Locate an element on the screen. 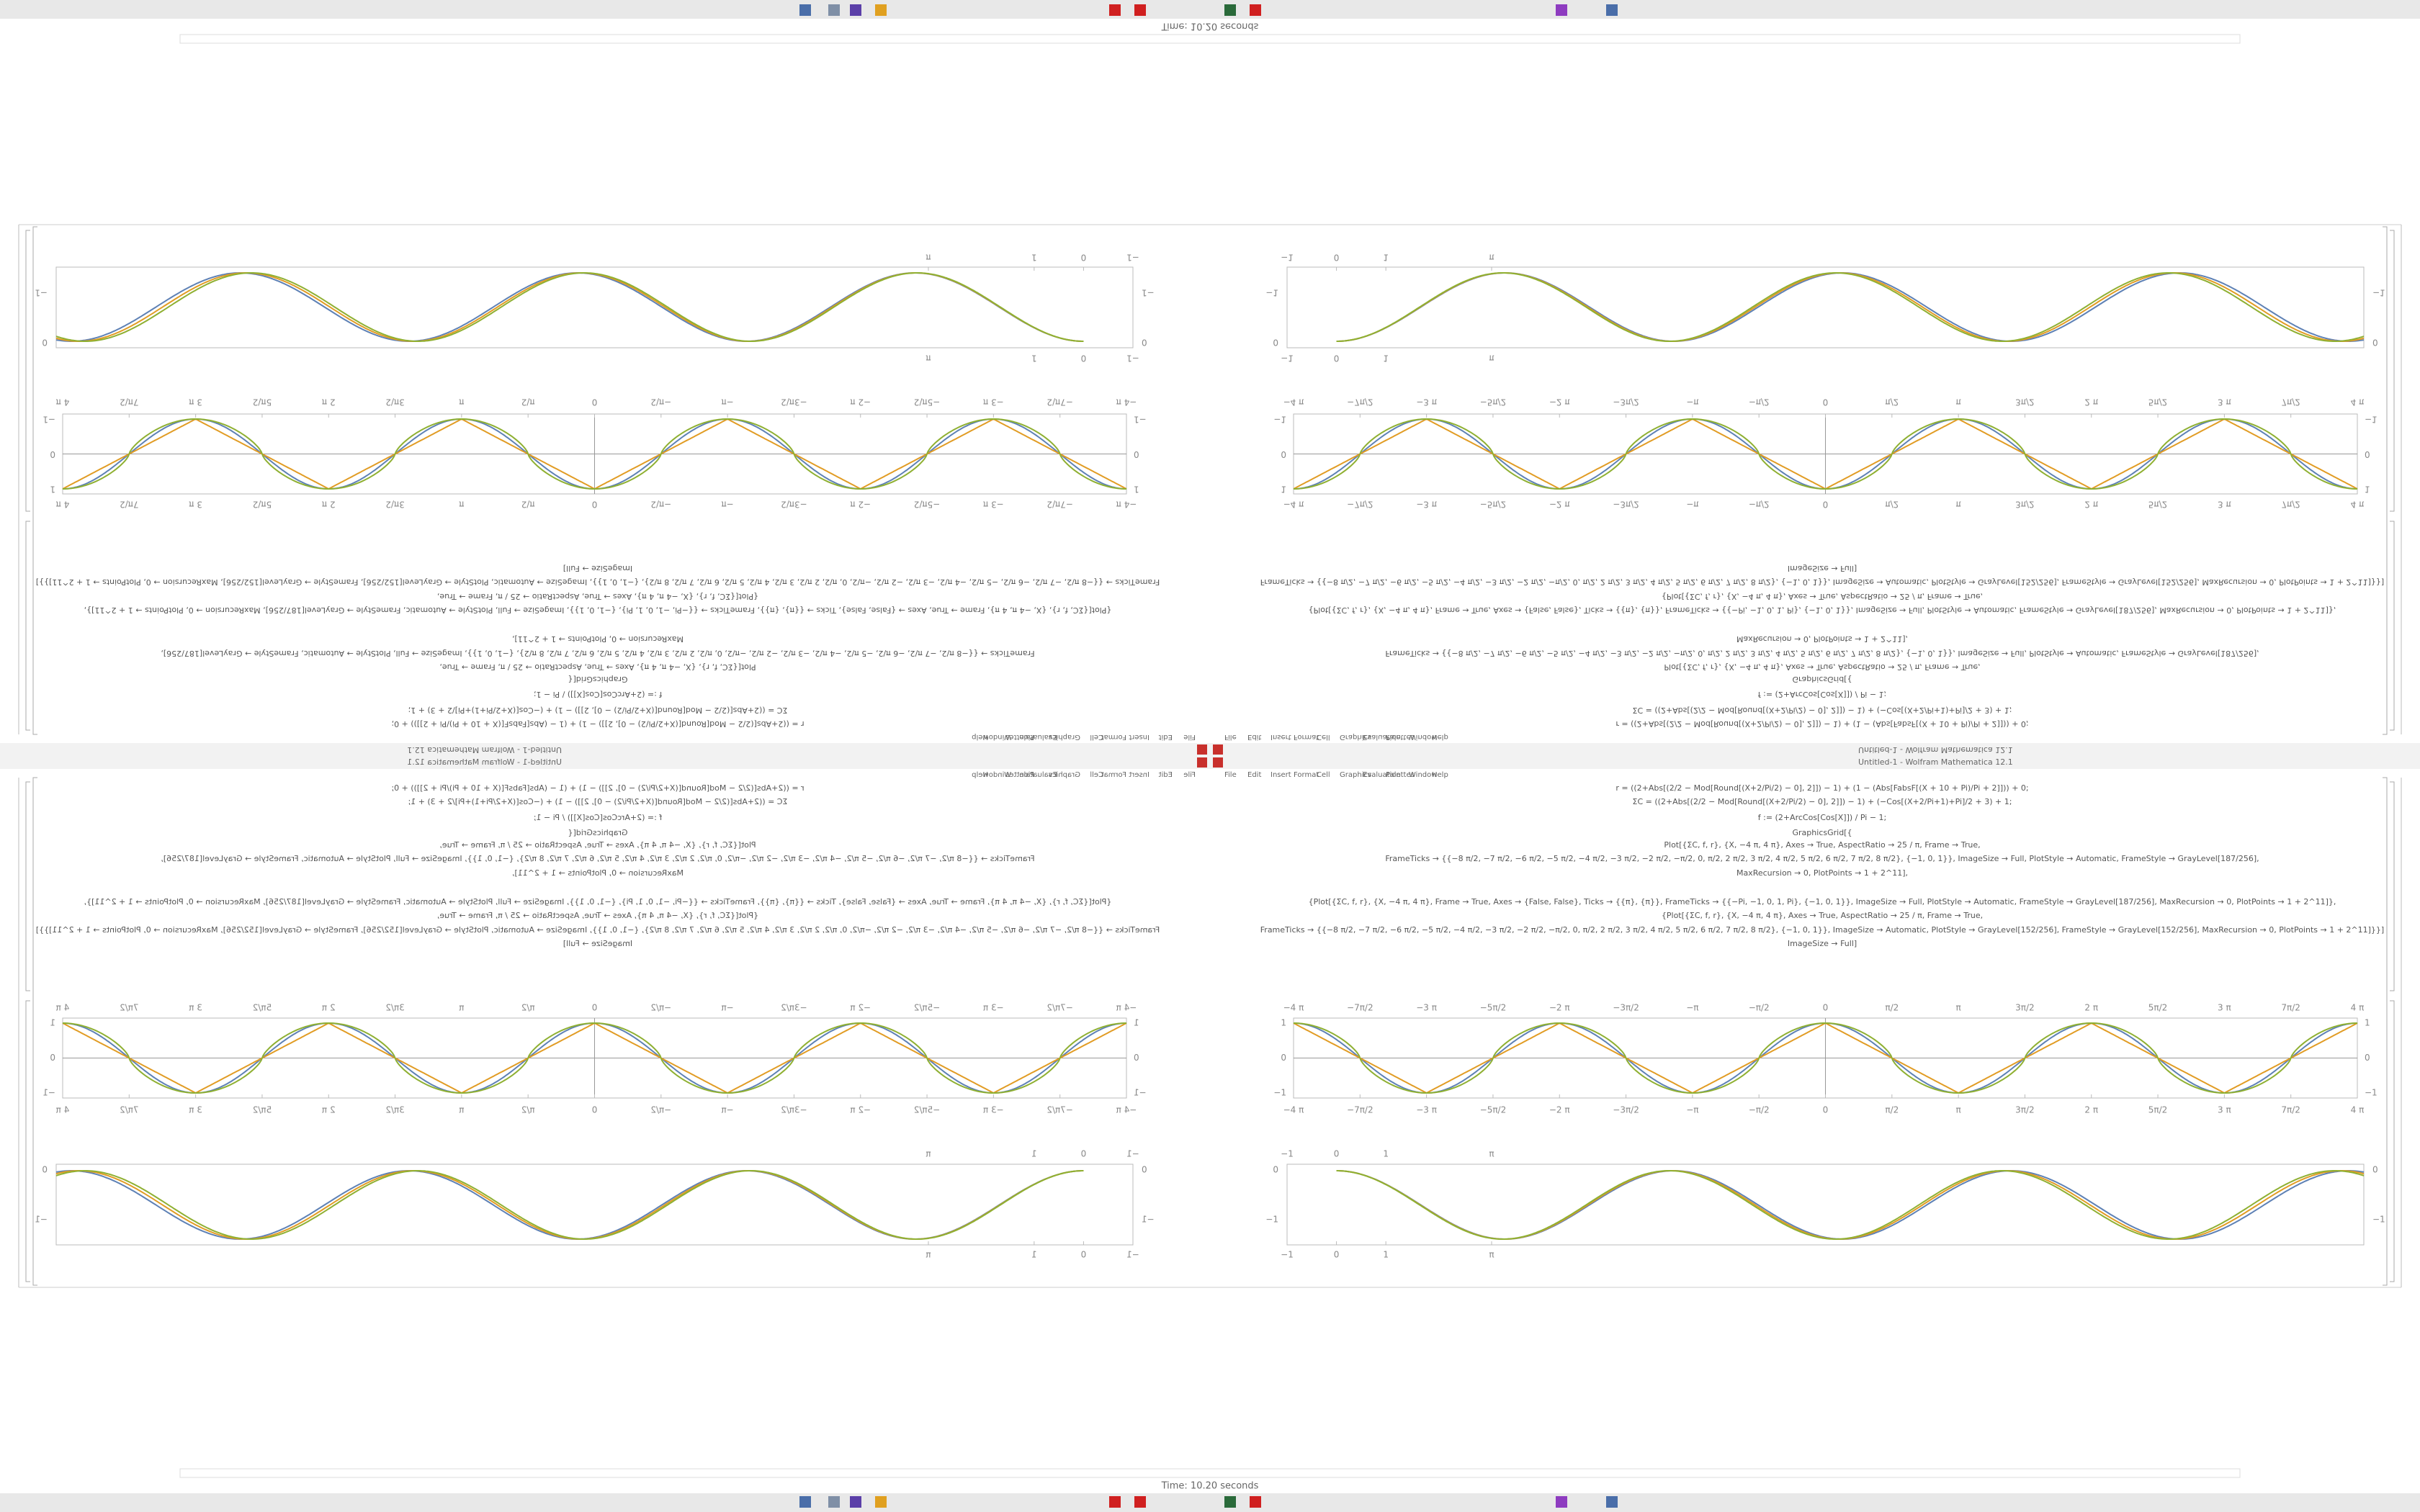 This screenshot has width=2420, height=1512. menu-item: Graphics is located at coordinates (1355, 737).